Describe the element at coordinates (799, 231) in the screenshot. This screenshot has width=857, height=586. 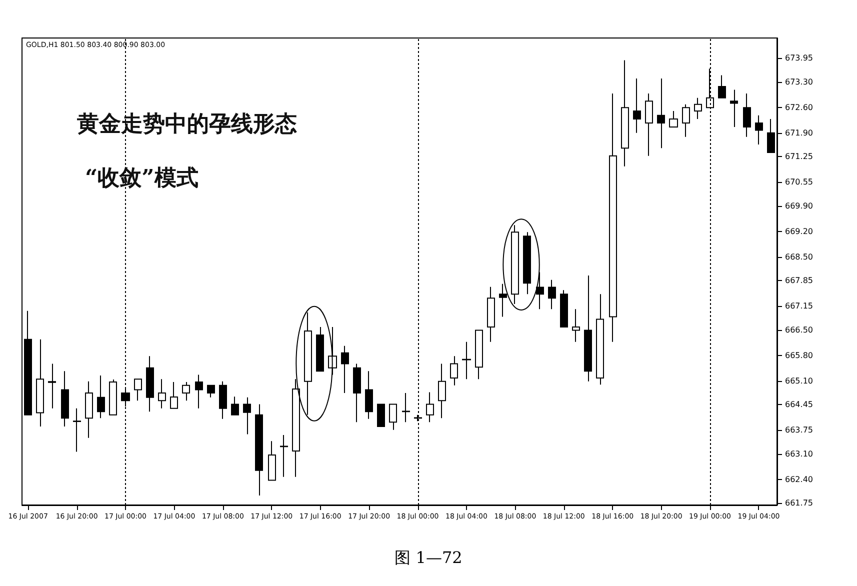
I see `y-tick-label: 669.20` at that location.